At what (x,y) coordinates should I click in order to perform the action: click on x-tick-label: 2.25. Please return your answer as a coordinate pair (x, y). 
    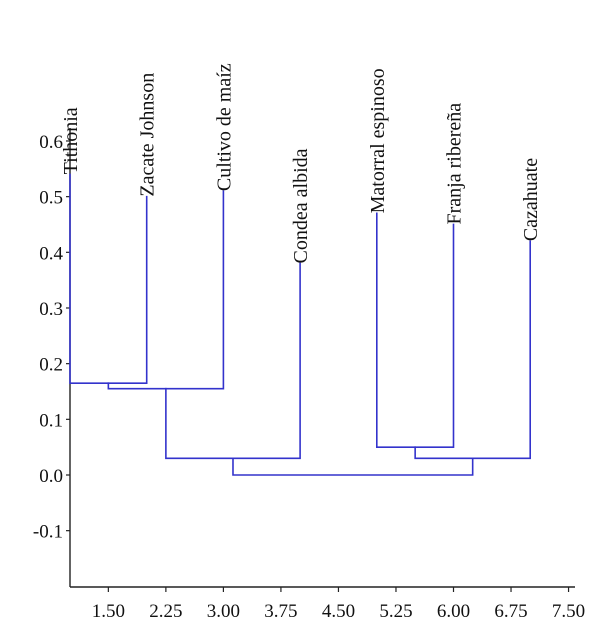
    Looking at the image, I should click on (165, 611).